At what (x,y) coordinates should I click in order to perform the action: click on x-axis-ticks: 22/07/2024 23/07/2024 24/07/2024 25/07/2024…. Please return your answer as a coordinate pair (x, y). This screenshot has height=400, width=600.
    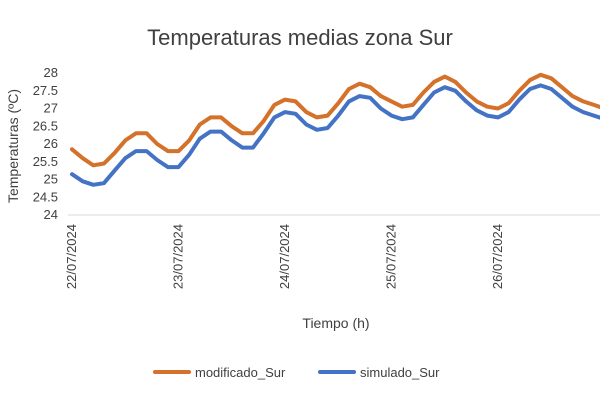
    Looking at the image, I should click on (284, 256).